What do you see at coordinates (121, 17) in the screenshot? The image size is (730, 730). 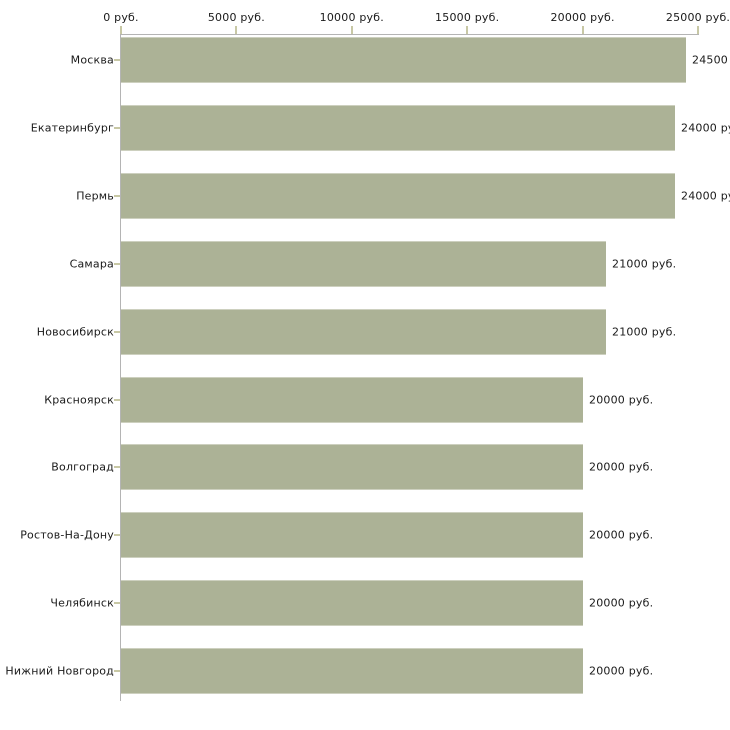 I see `x-axis-tick-label: 0 руб.` at bounding box center [121, 17].